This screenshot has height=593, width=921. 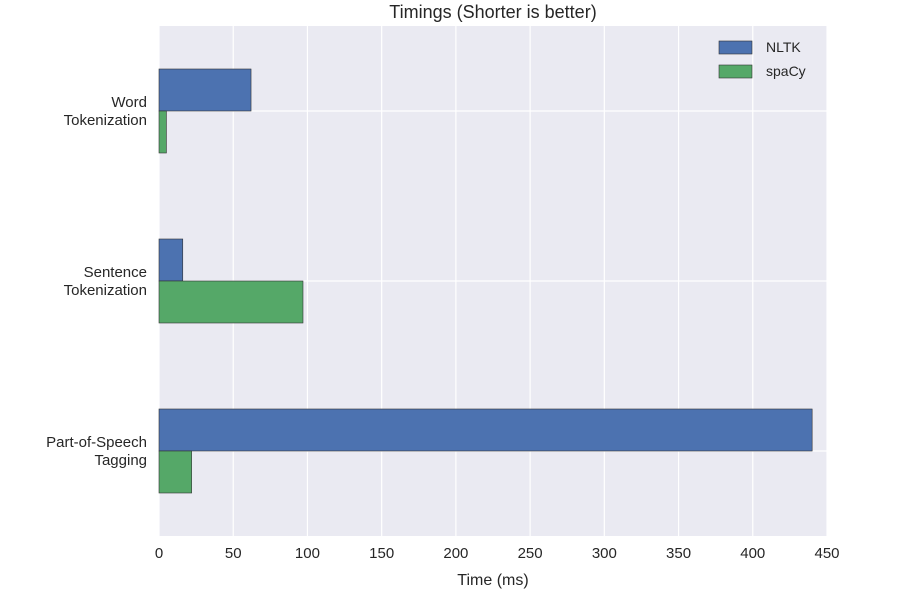 I want to click on y-category-label: Sentence Tokenization, so click(x=105, y=281).